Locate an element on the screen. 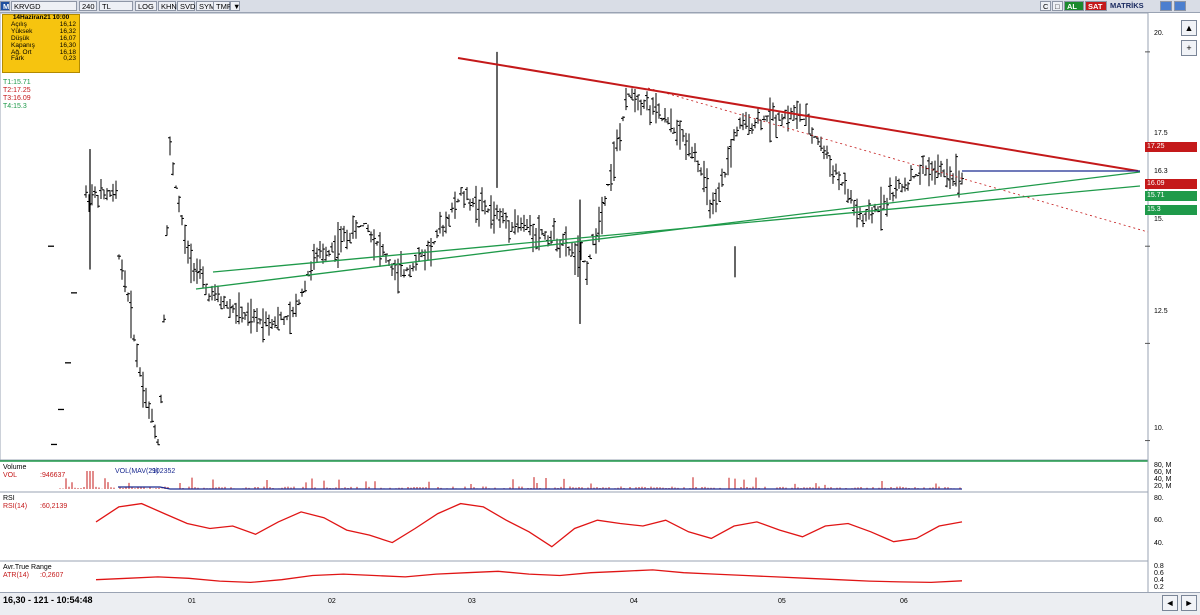 The height and width of the screenshot is (615, 1200). y-tick-17-5: 17.5 is located at coordinates (1161, 133).